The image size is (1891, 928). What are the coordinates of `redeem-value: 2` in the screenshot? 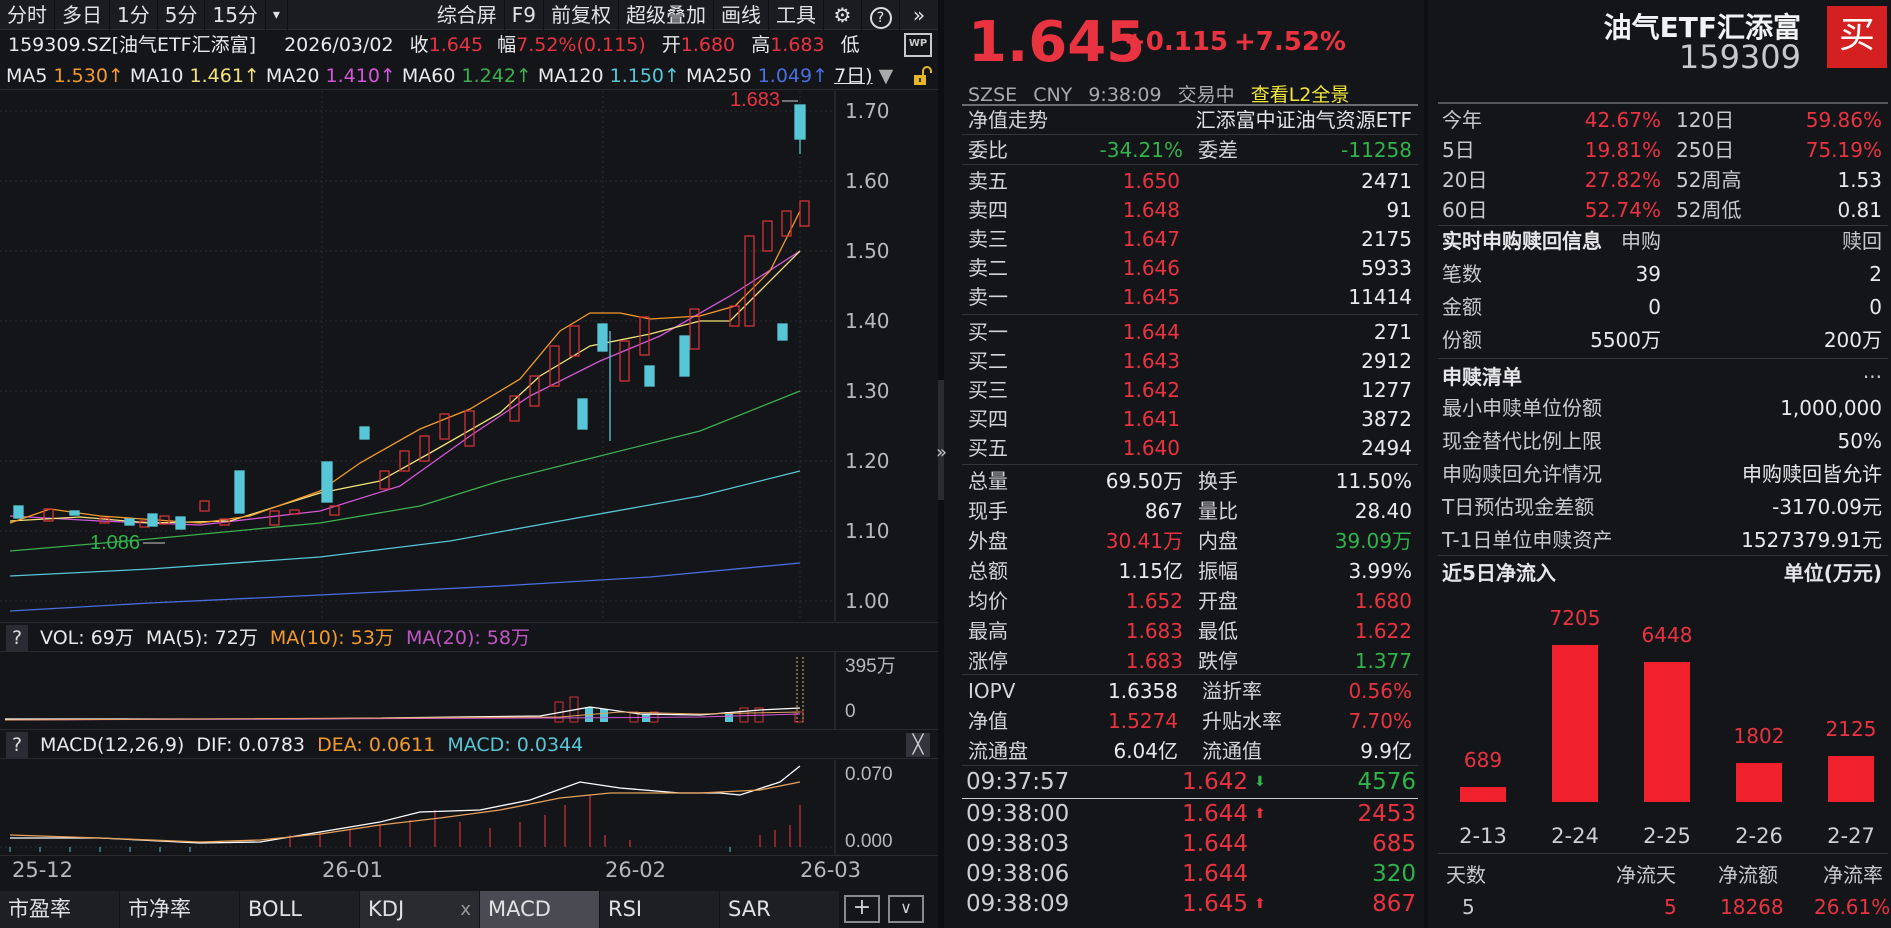 It's located at (1875, 274).